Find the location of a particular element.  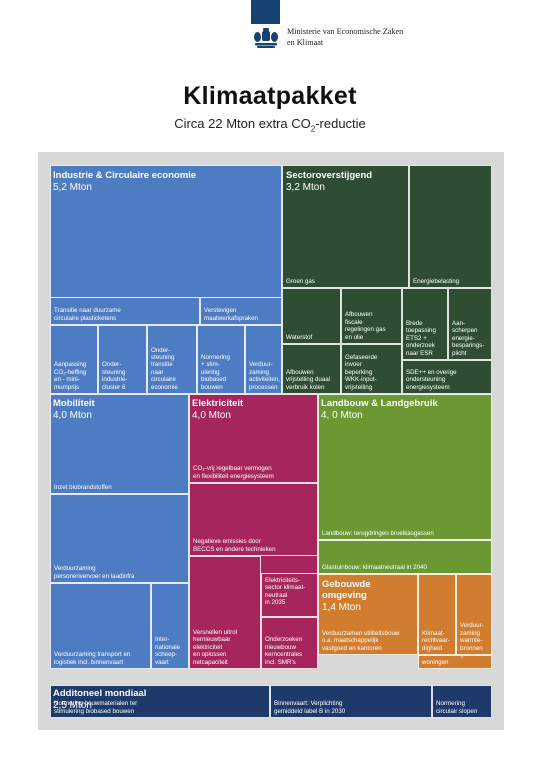

measure-label: Landbouw: terugdringen broeikasgassen is located at coordinates (378, 533).